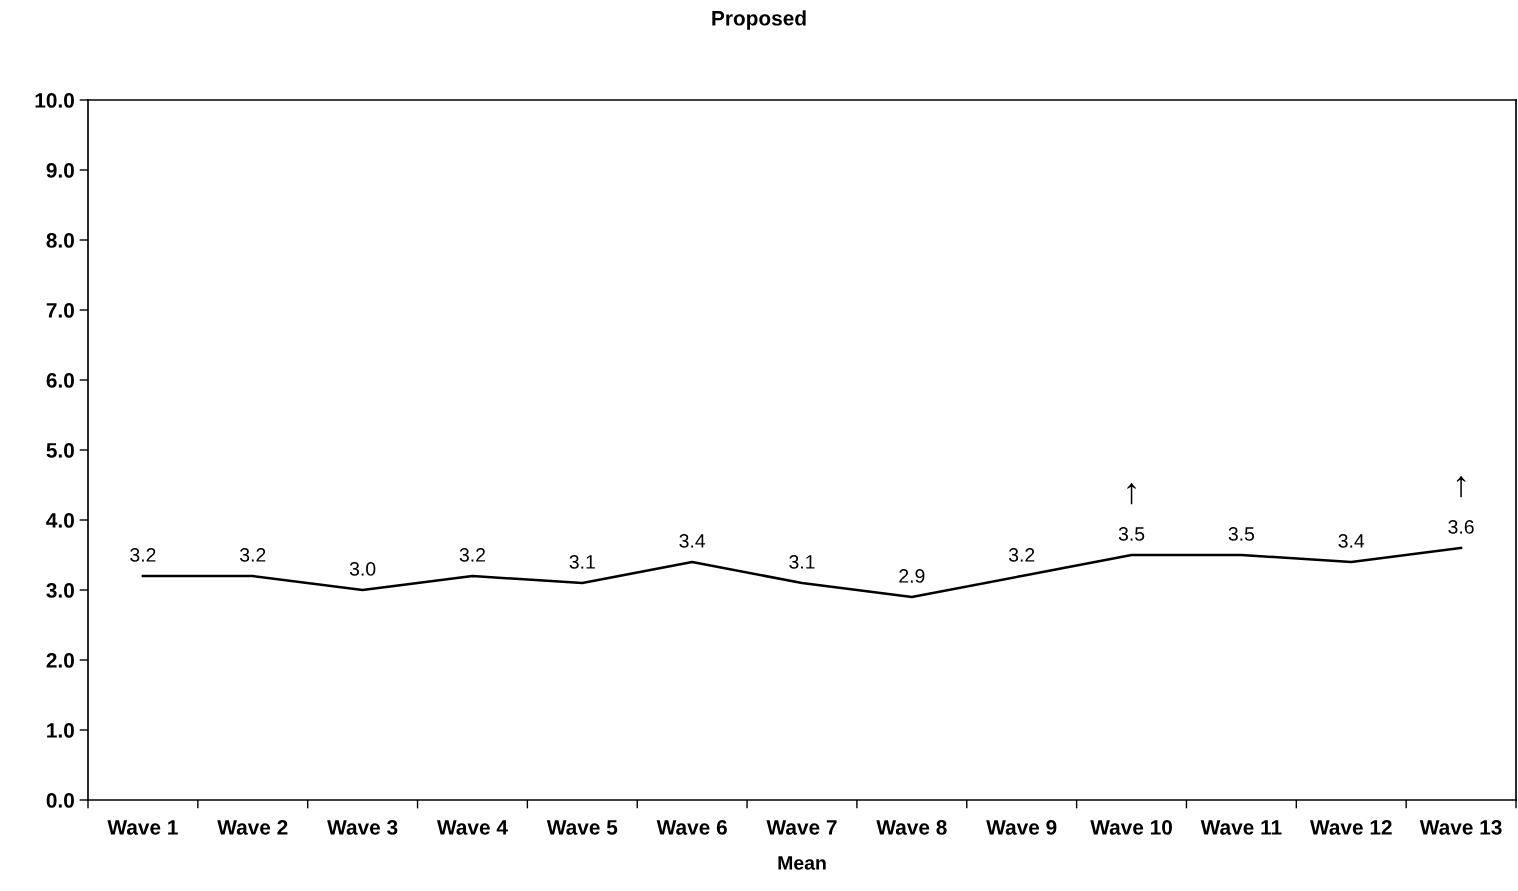 The image size is (1518, 891). Describe the element at coordinates (142, 827) in the screenshot. I see `x-tick-label: Wave 1` at that location.